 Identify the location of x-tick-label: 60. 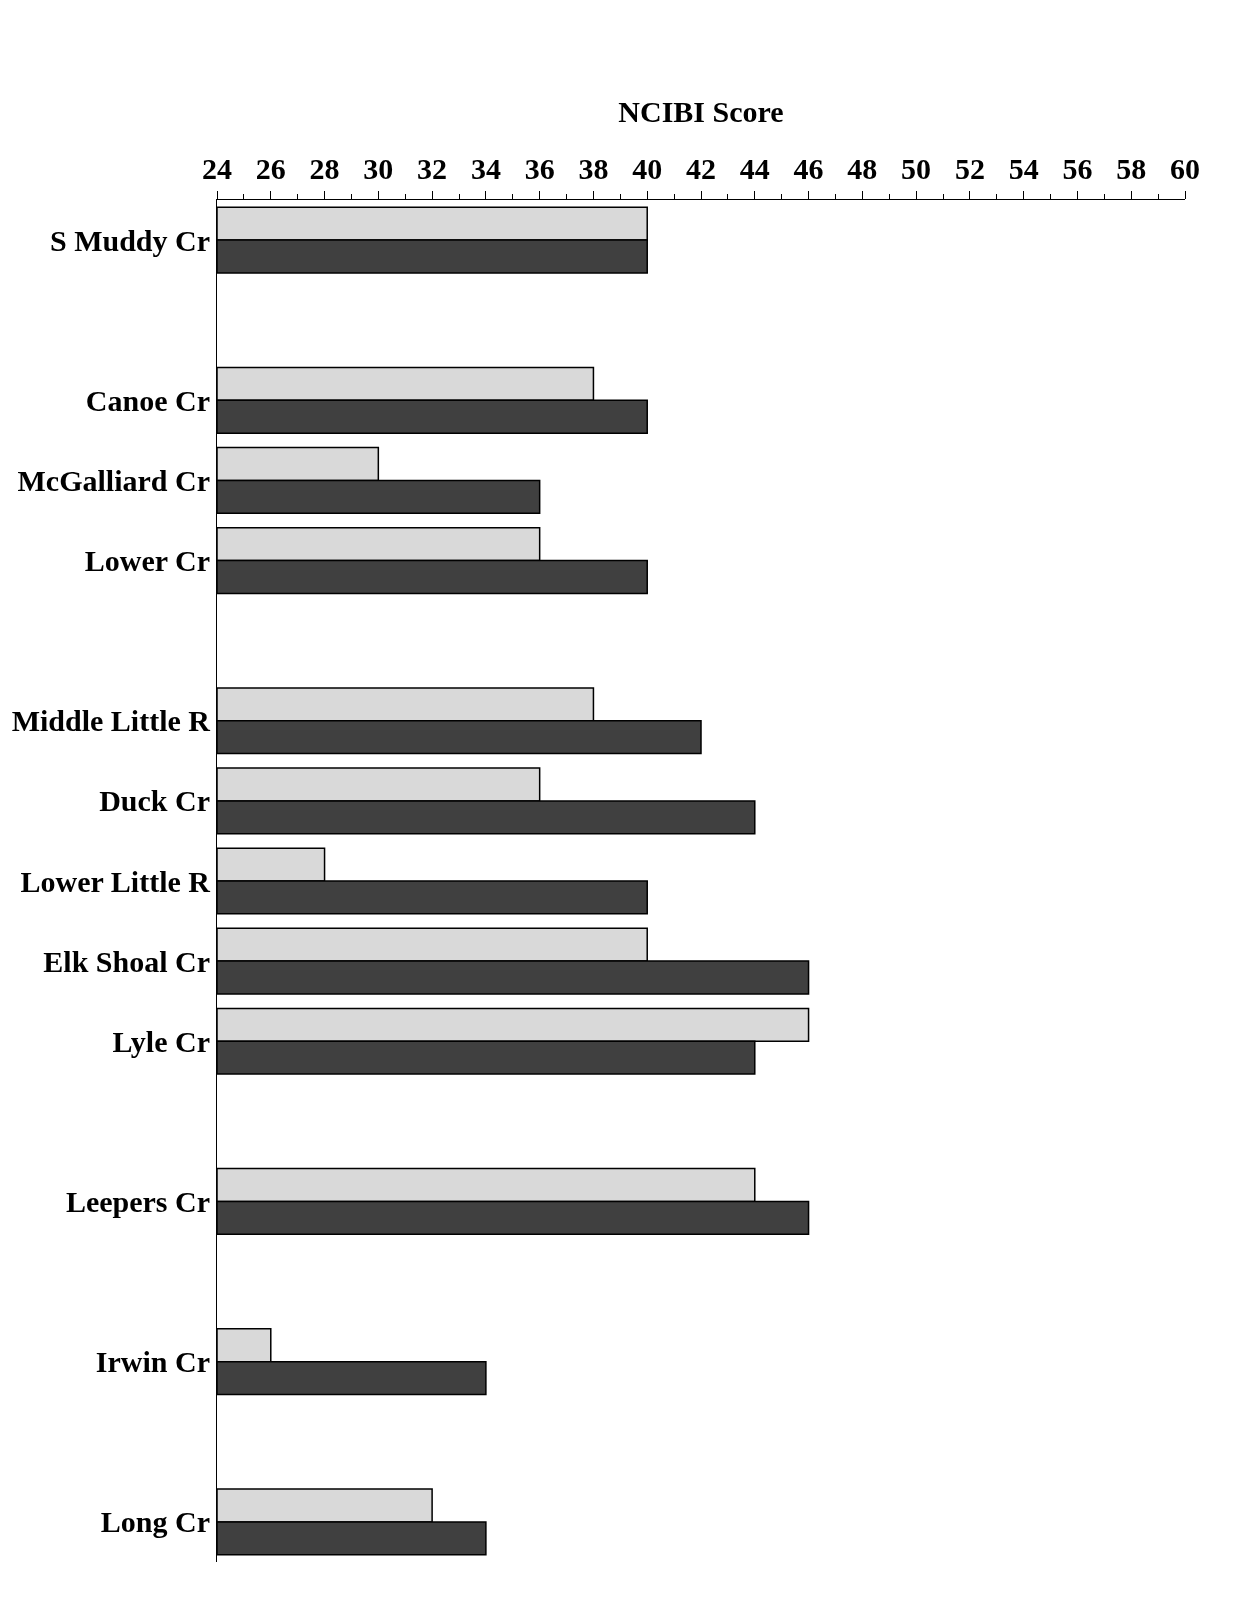
(1185, 168).